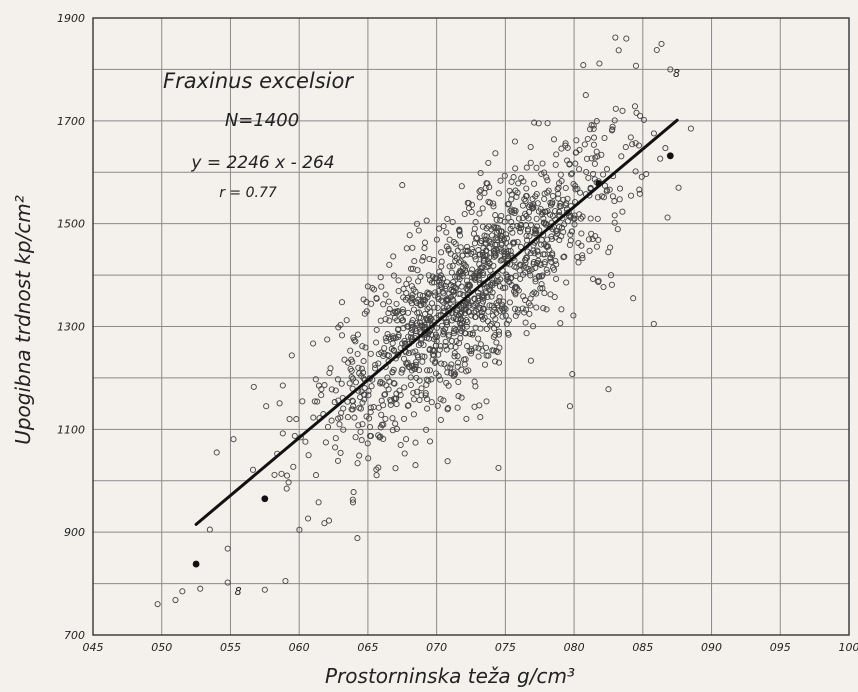 This screenshot has width=858, height=692. I want to click on y-tick-label: 900, so click(74, 532).